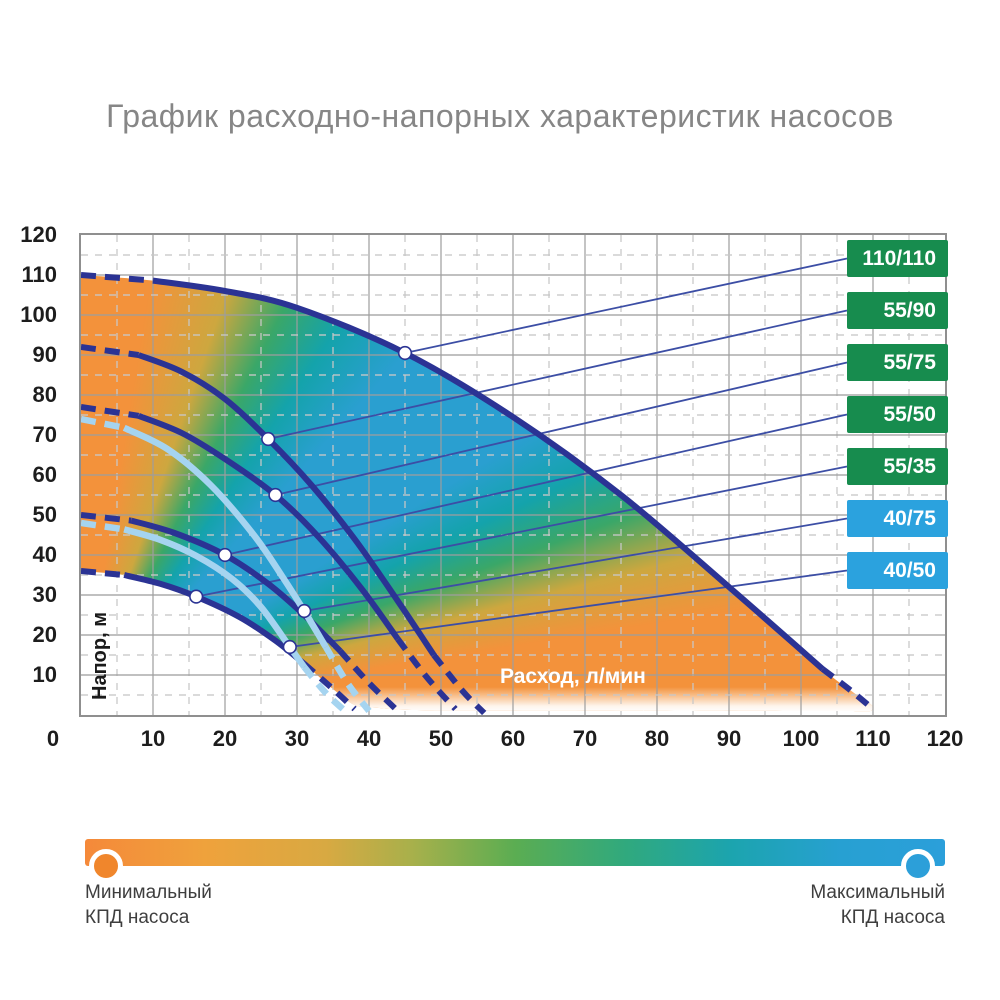 This screenshot has height=1000, width=1000. I want to click on y-tick-label: 30, so click(44, 594).